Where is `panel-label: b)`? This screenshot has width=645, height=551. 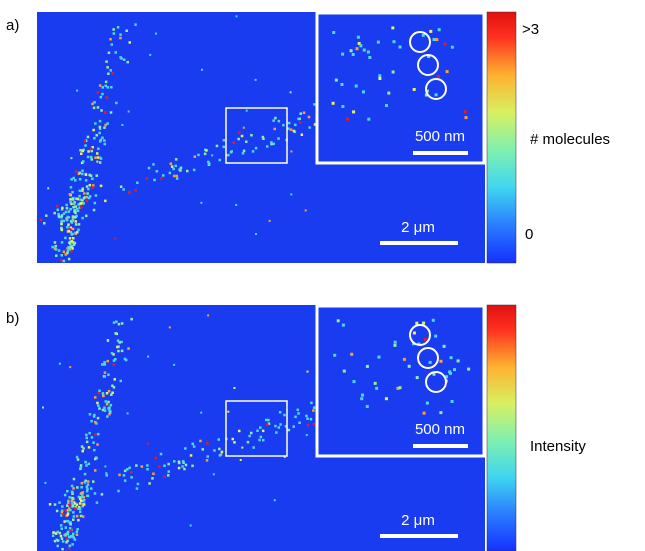 panel-label: b) is located at coordinates (12, 318).